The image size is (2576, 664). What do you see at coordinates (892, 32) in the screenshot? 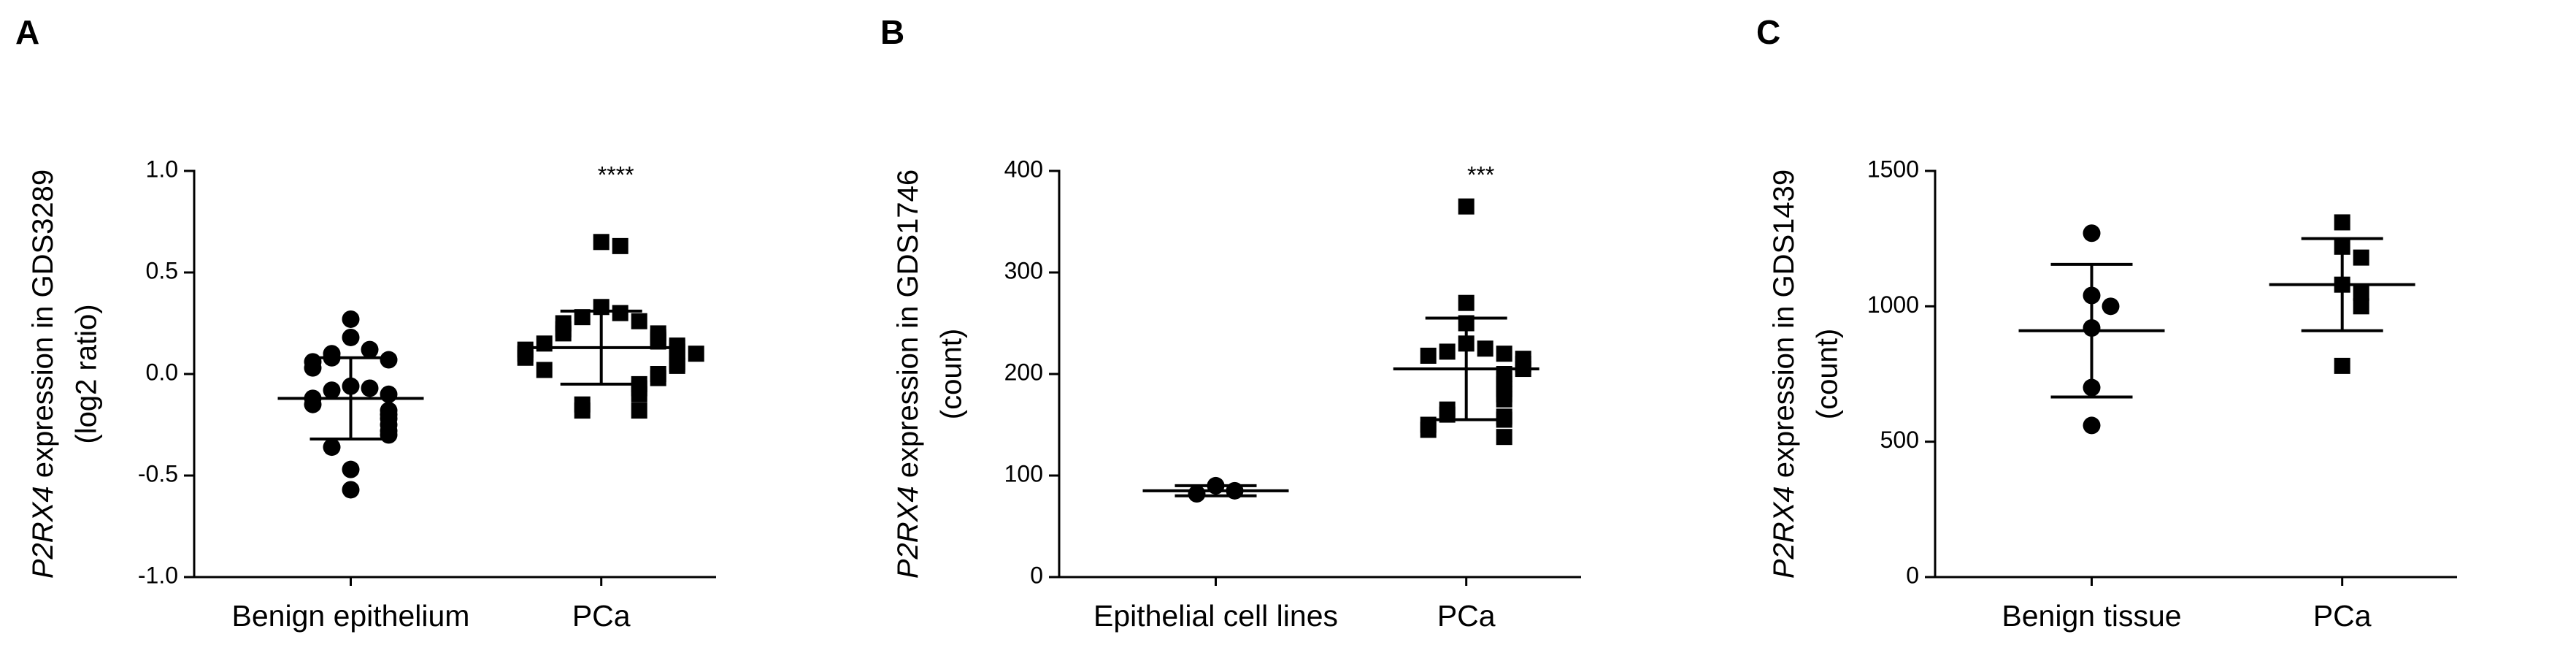
I see `panel-label: B` at bounding box center [892, 32].